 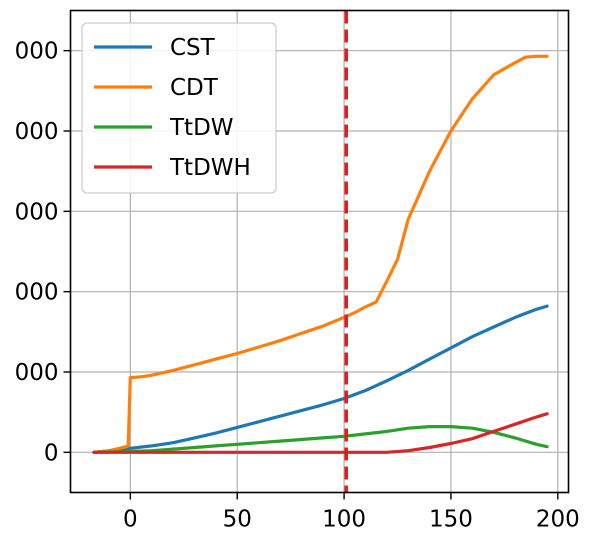 What do you see at coordinates (451, 520) in the screenshot?
I see `x-tick-label: 150` at bounding box center [451, 520].